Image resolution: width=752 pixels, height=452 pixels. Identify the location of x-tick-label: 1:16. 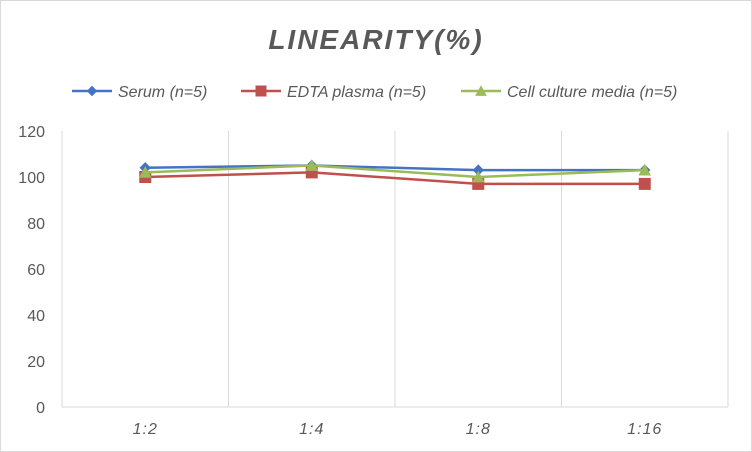
(644, 429).